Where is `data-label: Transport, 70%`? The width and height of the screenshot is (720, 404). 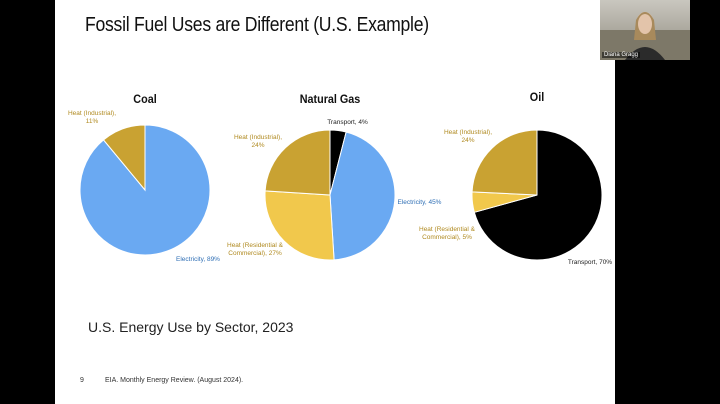
data-label: Transport, 70% is located at coordinates (590, 262).